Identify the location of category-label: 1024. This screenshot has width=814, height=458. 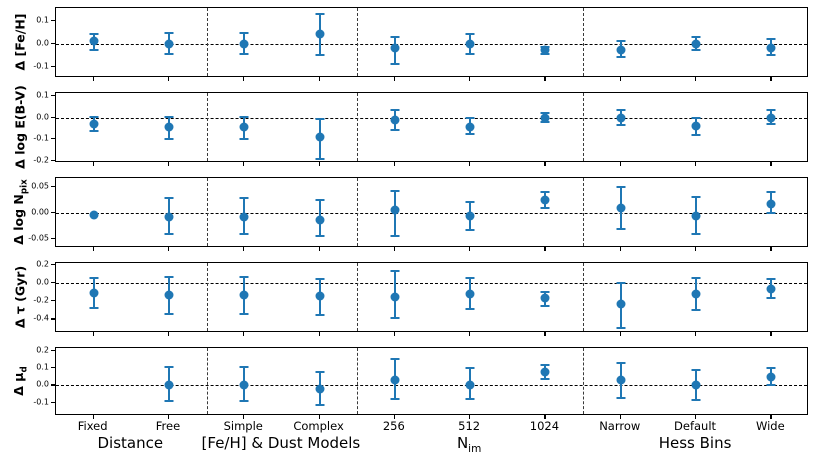
(544, 426).